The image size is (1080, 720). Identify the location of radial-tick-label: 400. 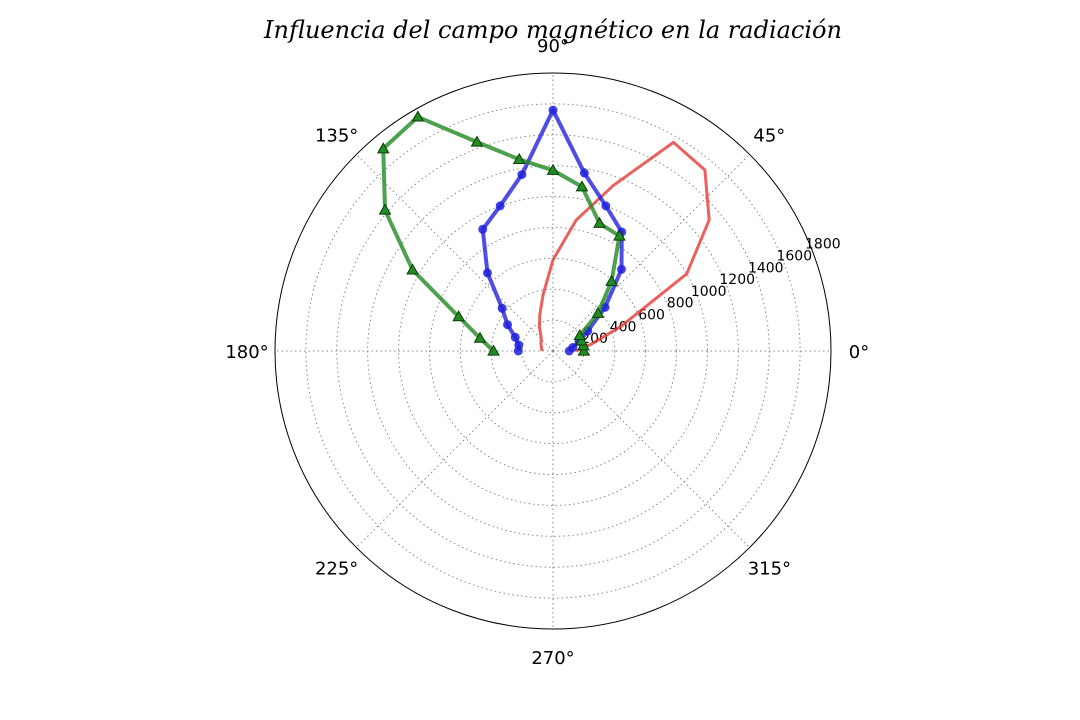
(623, 327).